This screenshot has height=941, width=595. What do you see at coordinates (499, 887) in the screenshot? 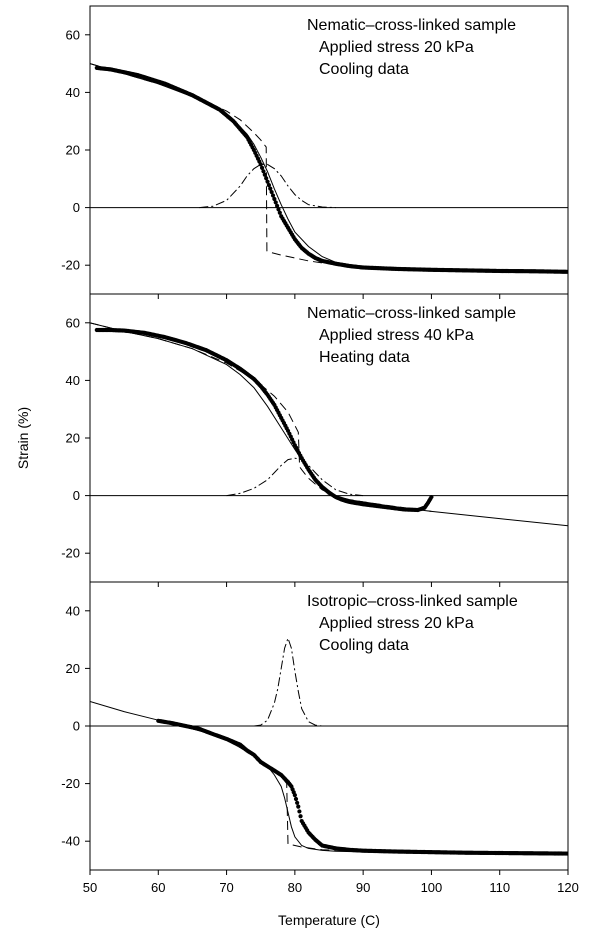
I see `x-tick-label: 110` at bounding box center [499, 887].